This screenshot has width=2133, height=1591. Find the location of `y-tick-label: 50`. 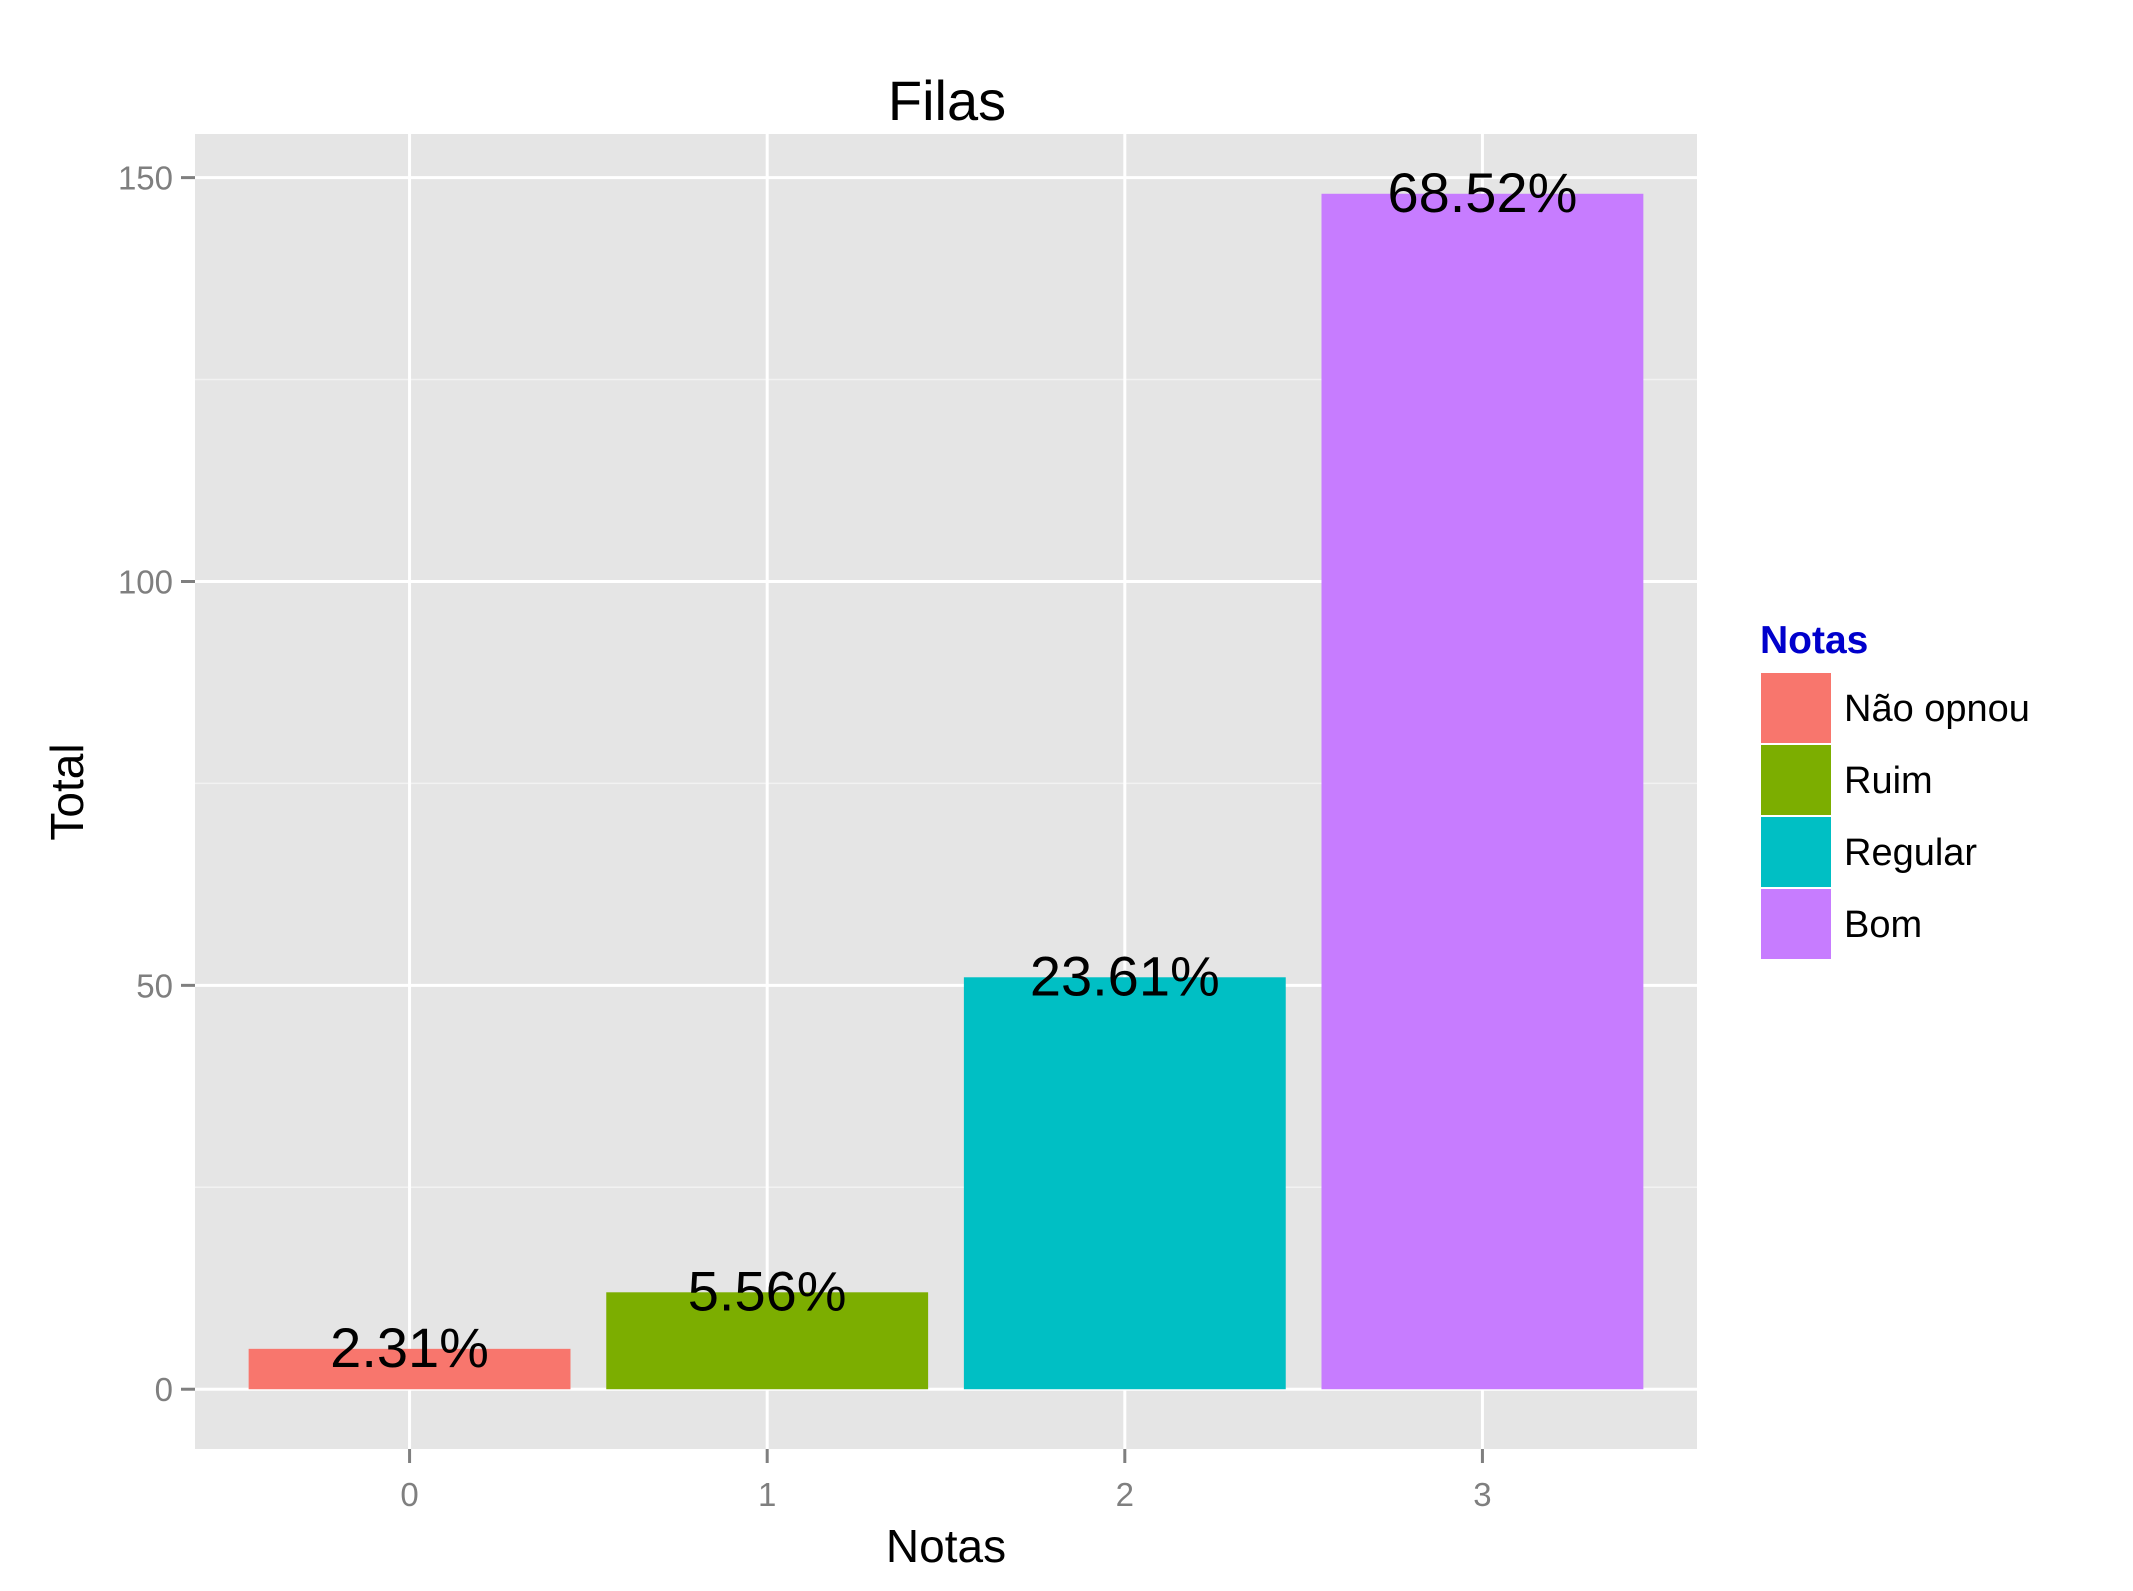

y-tick-label: 50 is located at coordinates (154, 985).